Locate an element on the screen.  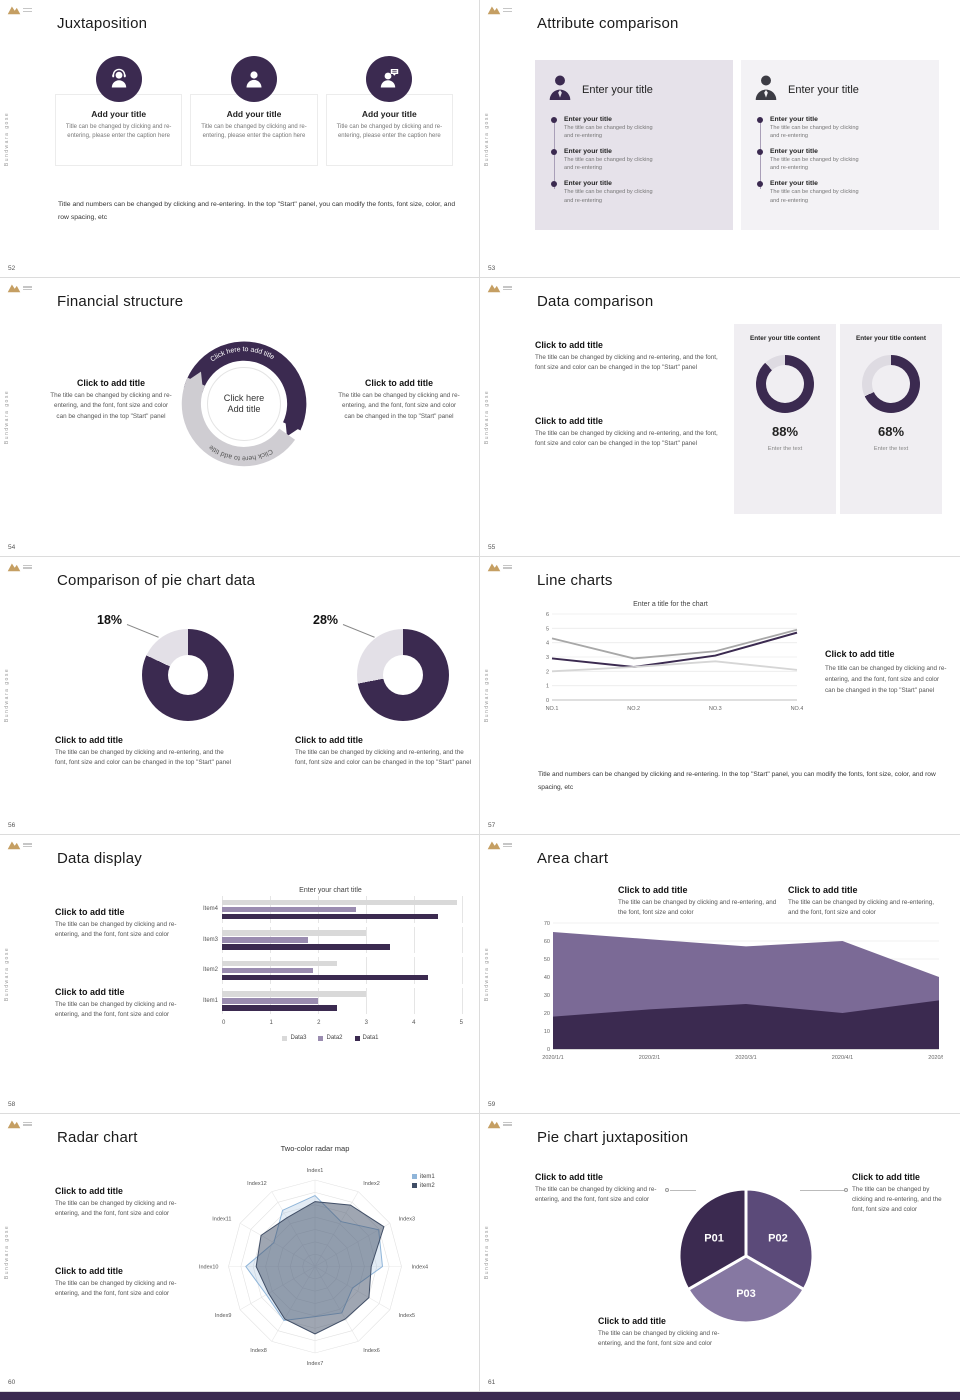
slide-number: 53 is located at coordinates (492, 269).